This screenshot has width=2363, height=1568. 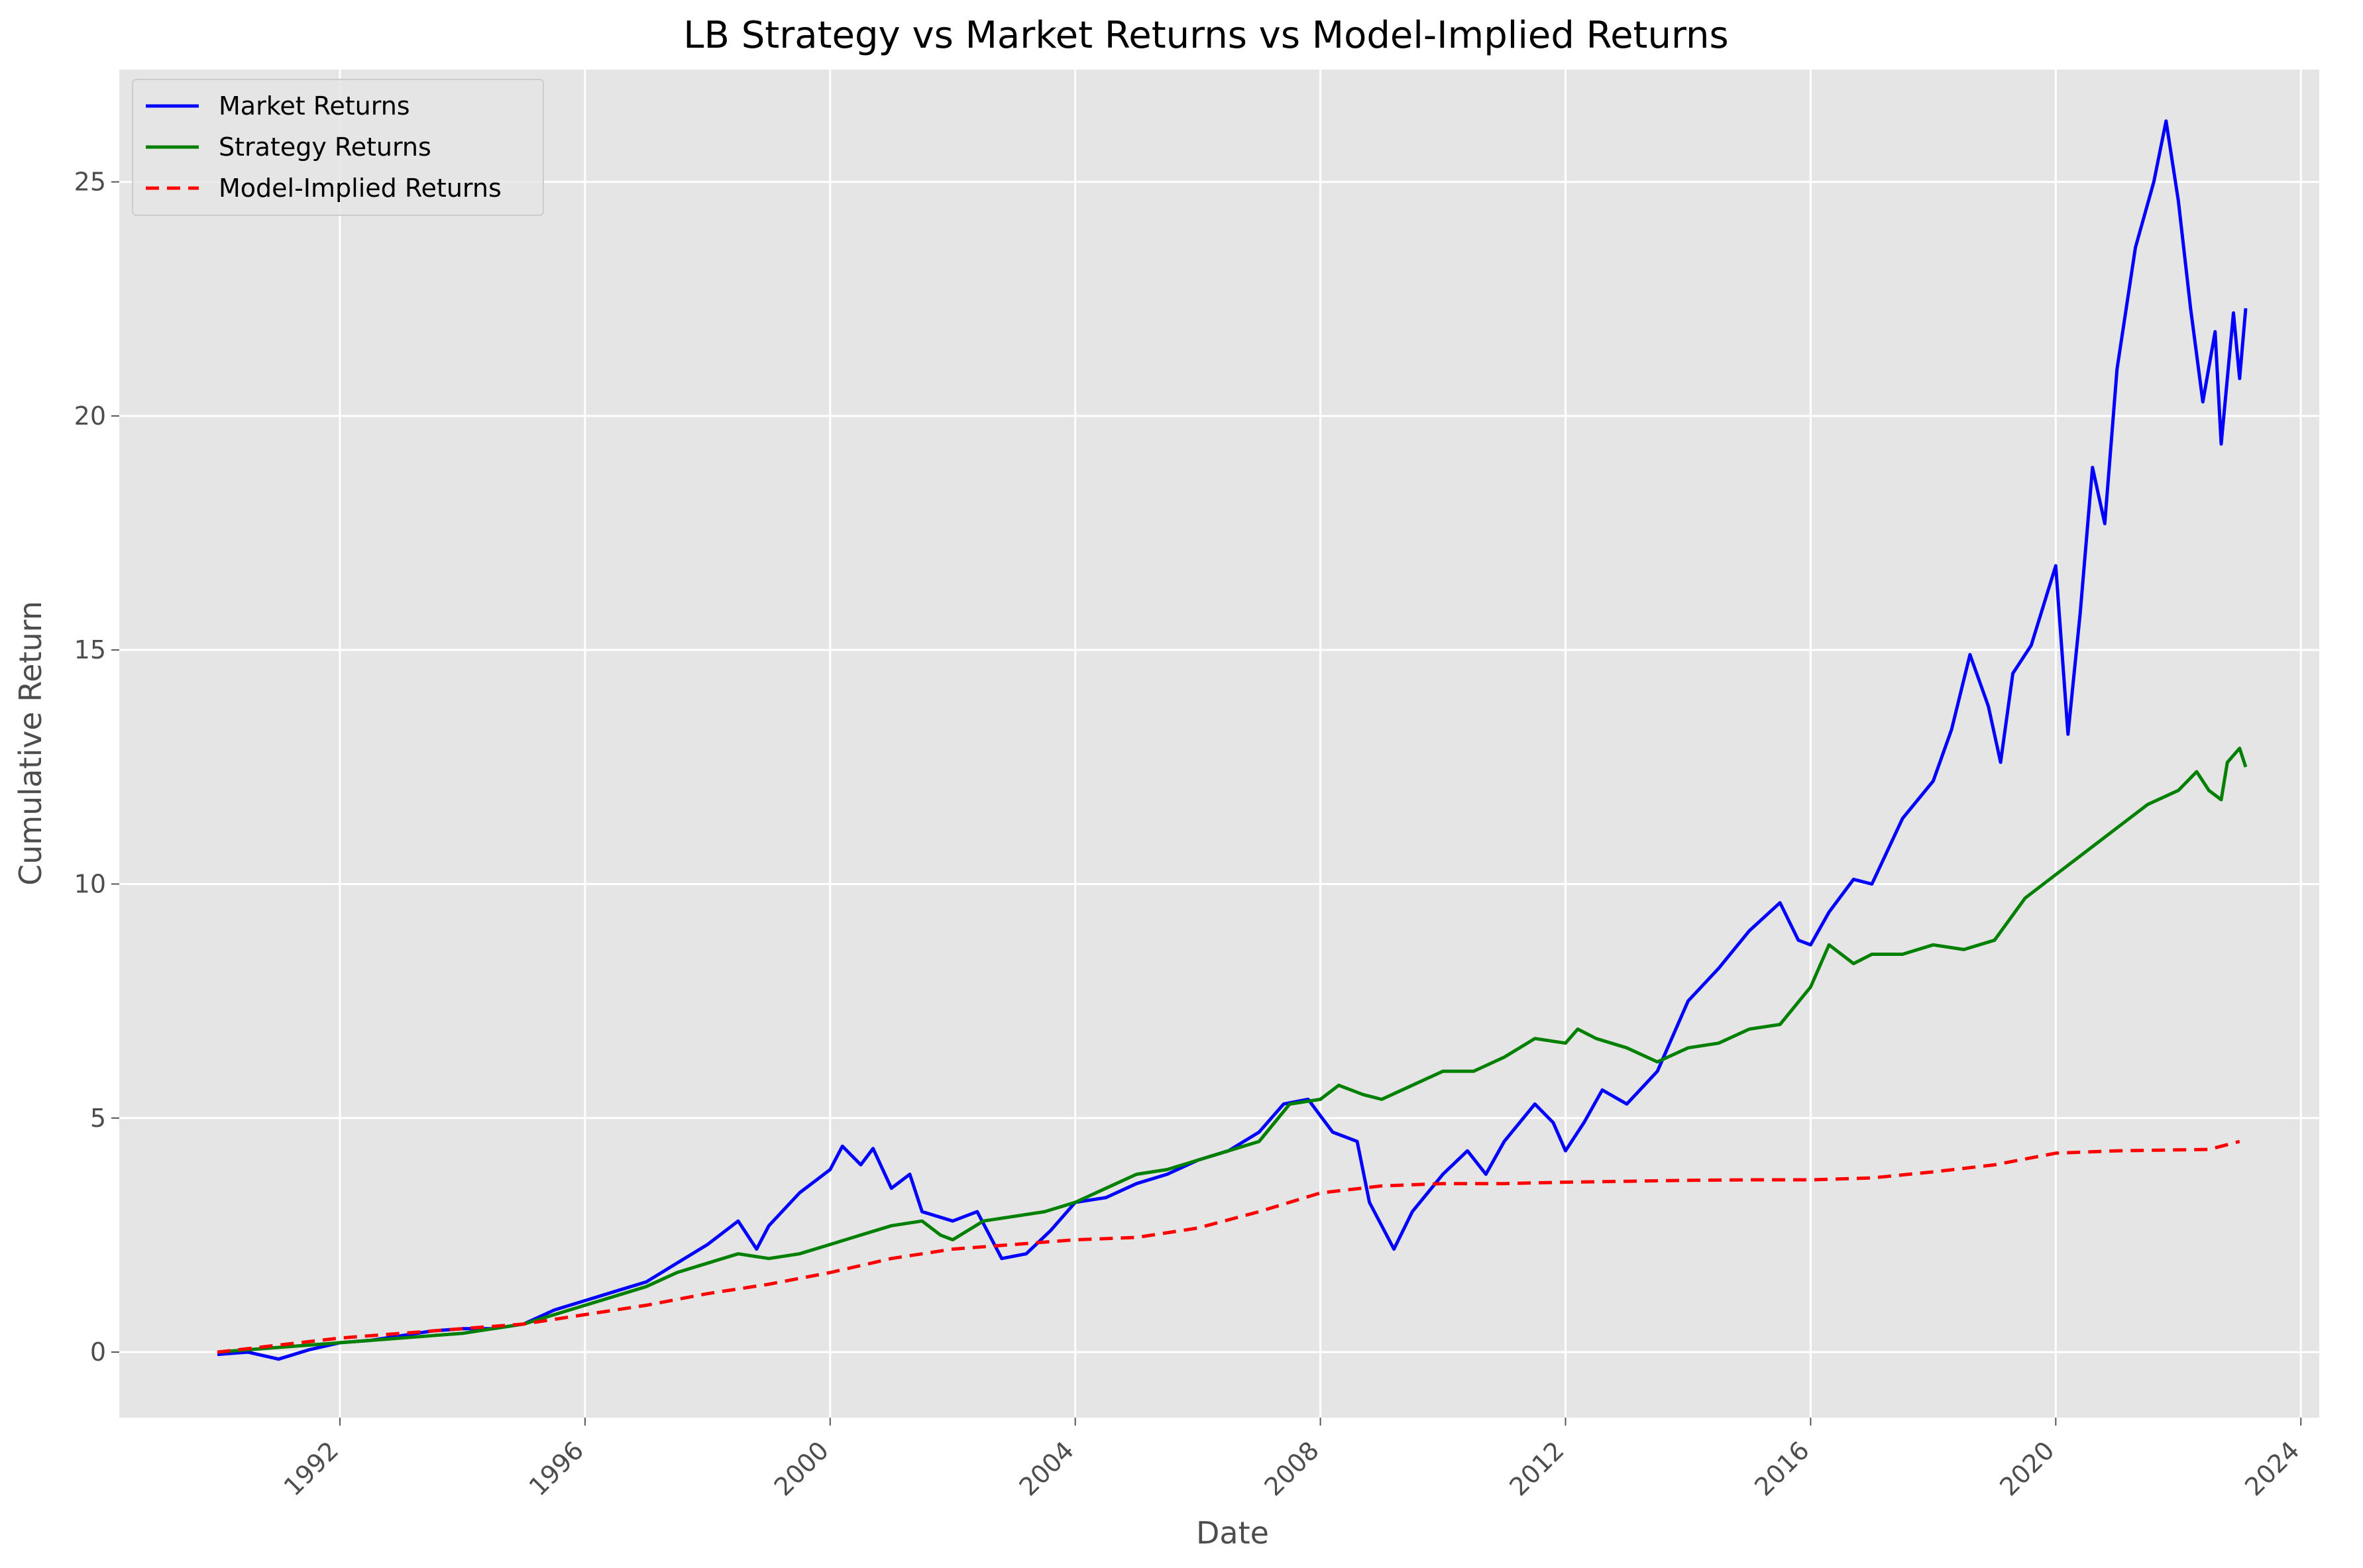 What do you see at coordinates (1228, 1246) in the screenshot?
I see `series-line-model-implied-returns` at bounding box center [1228, 1246].